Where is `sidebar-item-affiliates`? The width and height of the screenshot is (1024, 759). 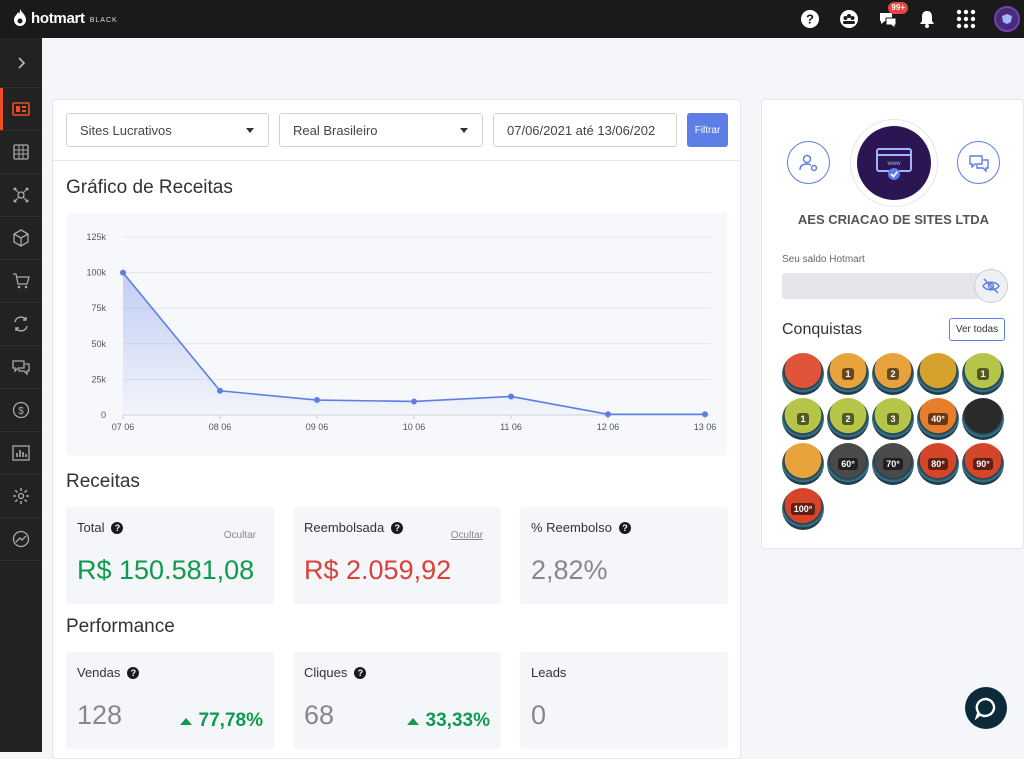
sidebar-item-affiliates is located at coordinates (21, 195).